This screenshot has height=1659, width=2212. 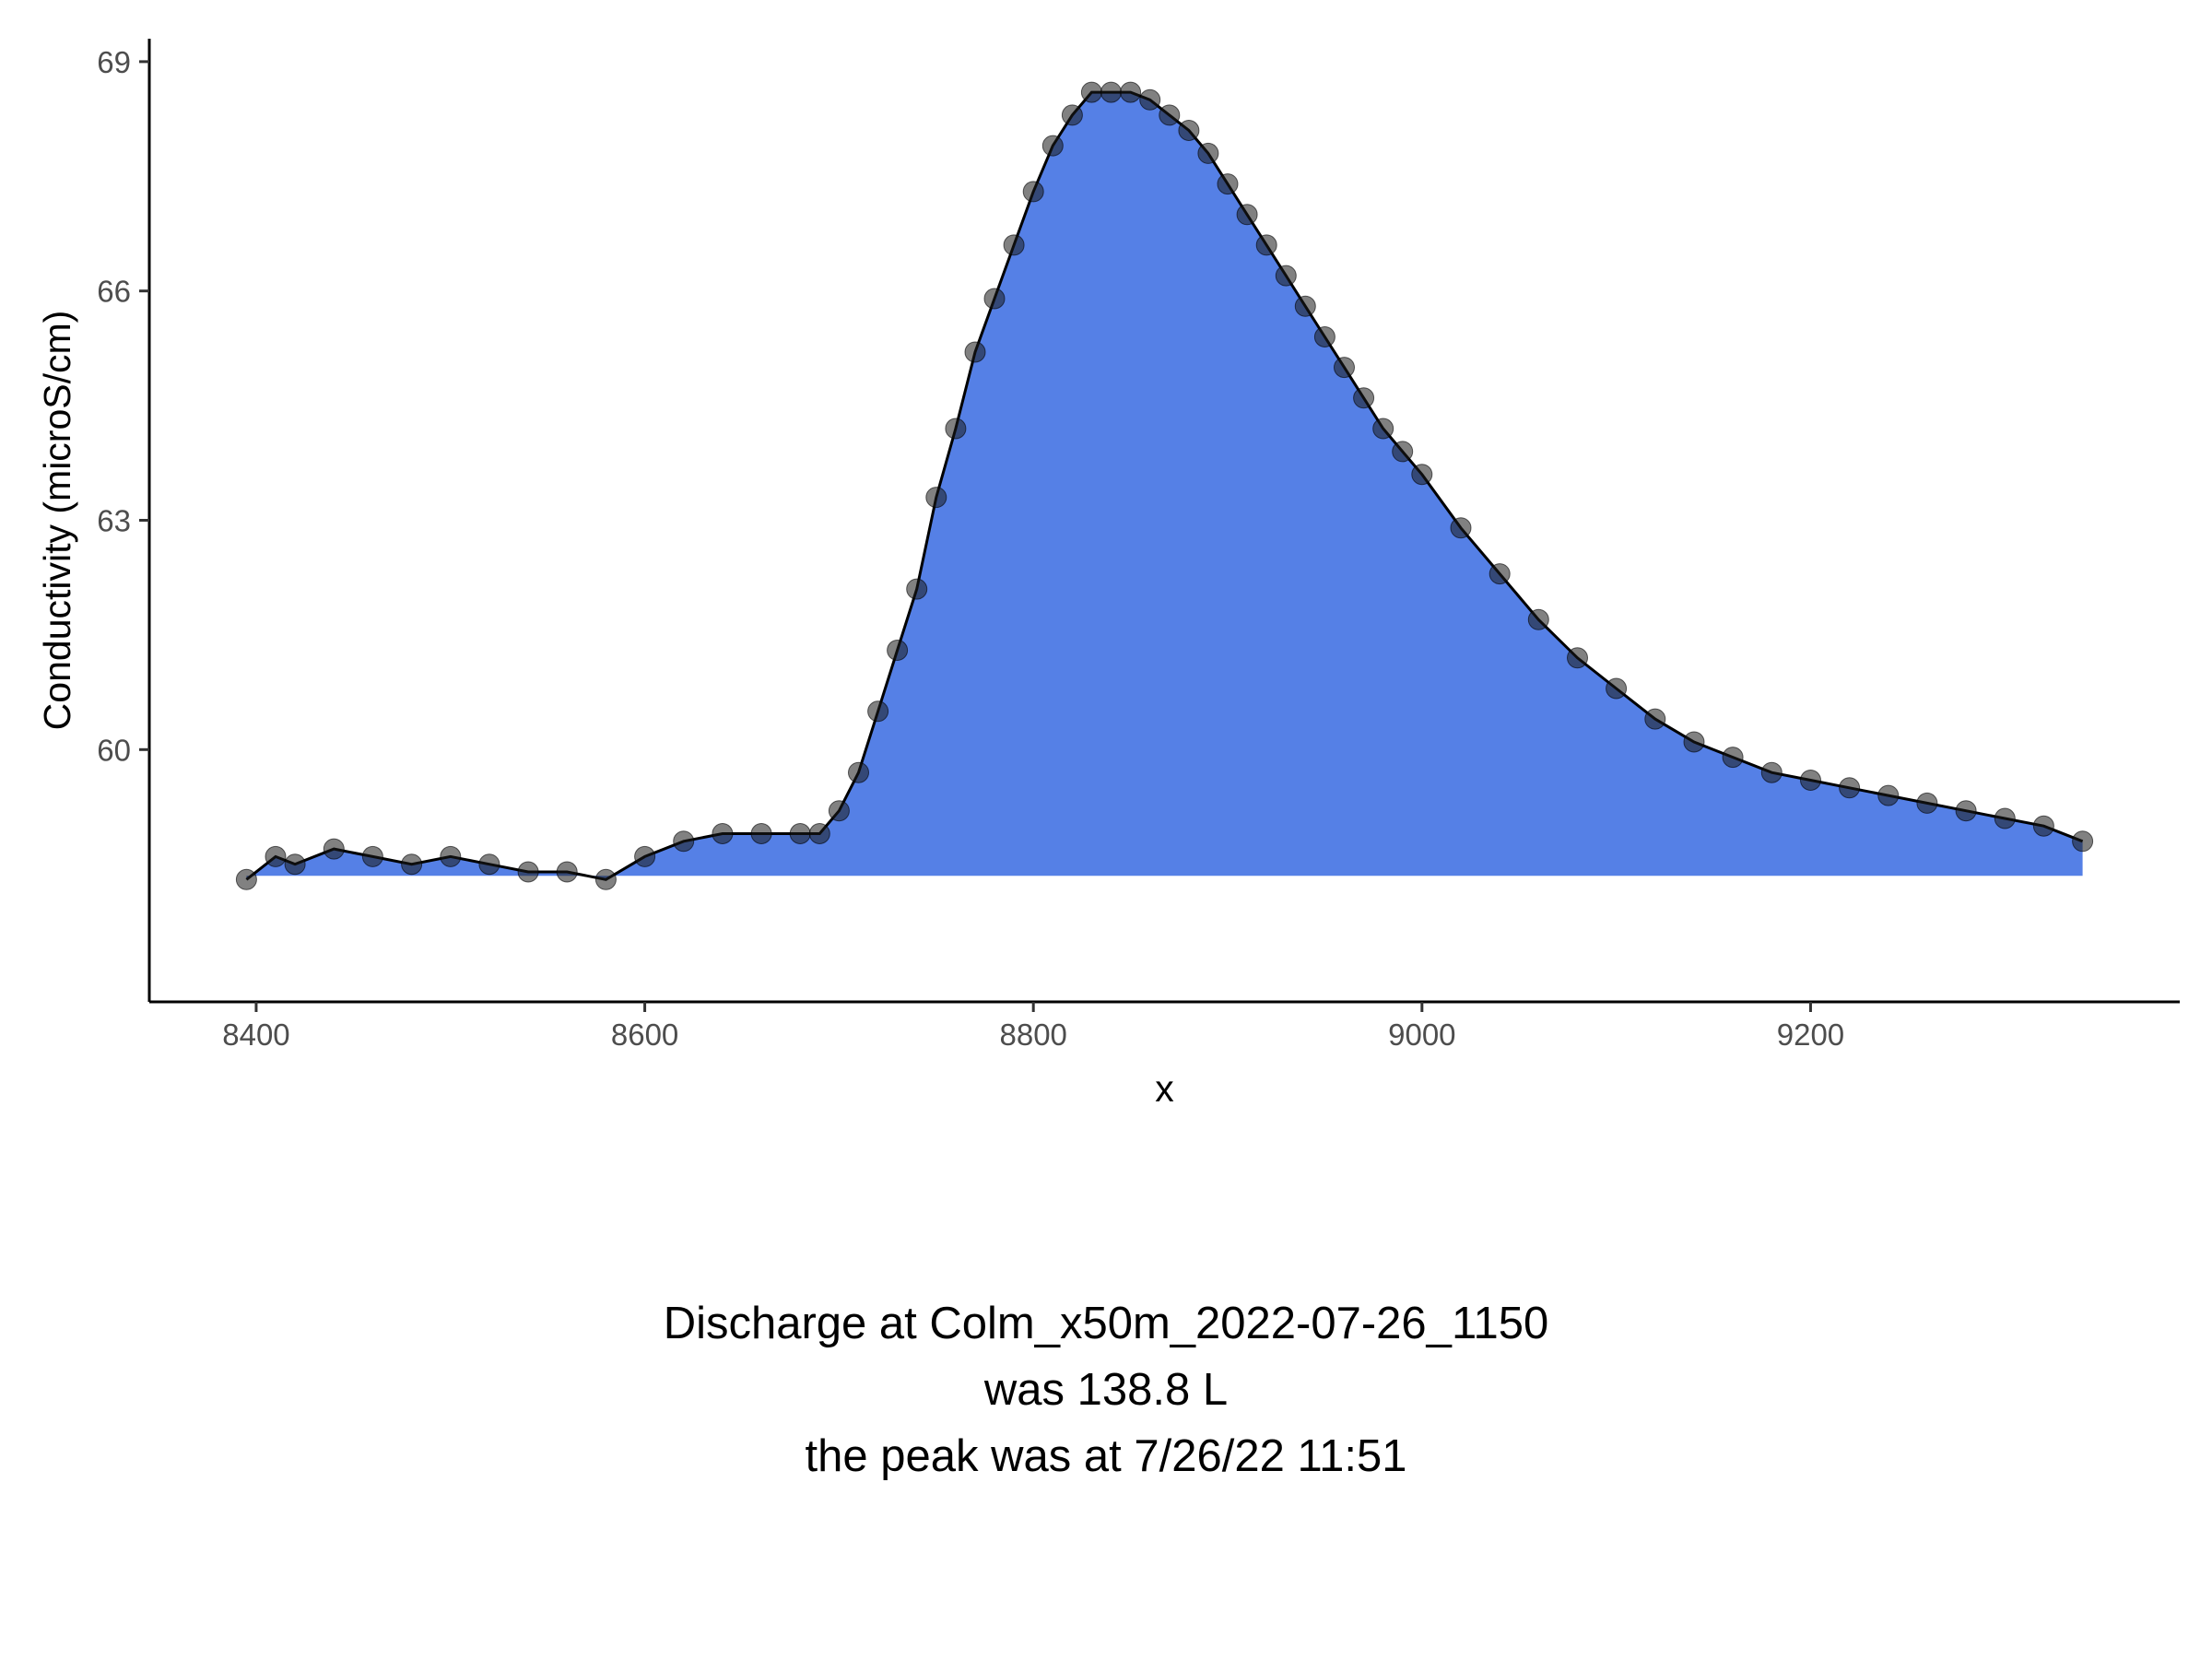 What do you see at coordinates (1032, 1035) in the screenshot?
I see `x-tick-label: 8800` at bounding box center [1032, 1035].